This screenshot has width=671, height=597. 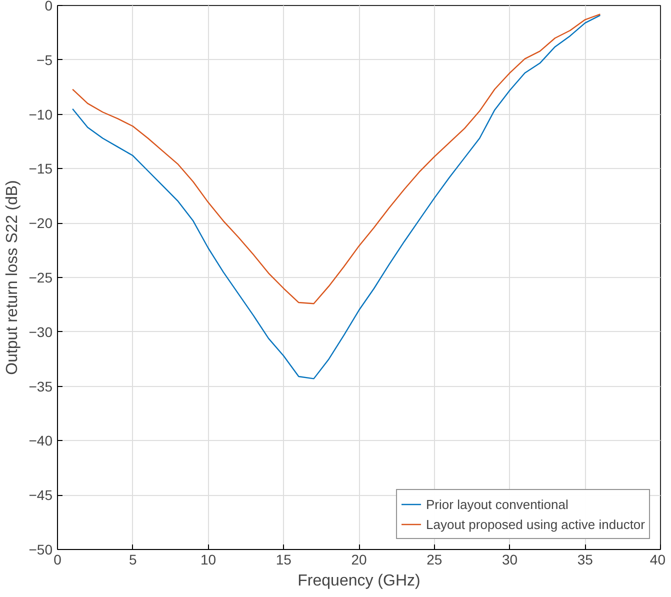 What do you see at coordinates (535, 524) in the screenshot?
I see `legend-label: Layout proposed using active inductor` at bounding box center [535, 524].